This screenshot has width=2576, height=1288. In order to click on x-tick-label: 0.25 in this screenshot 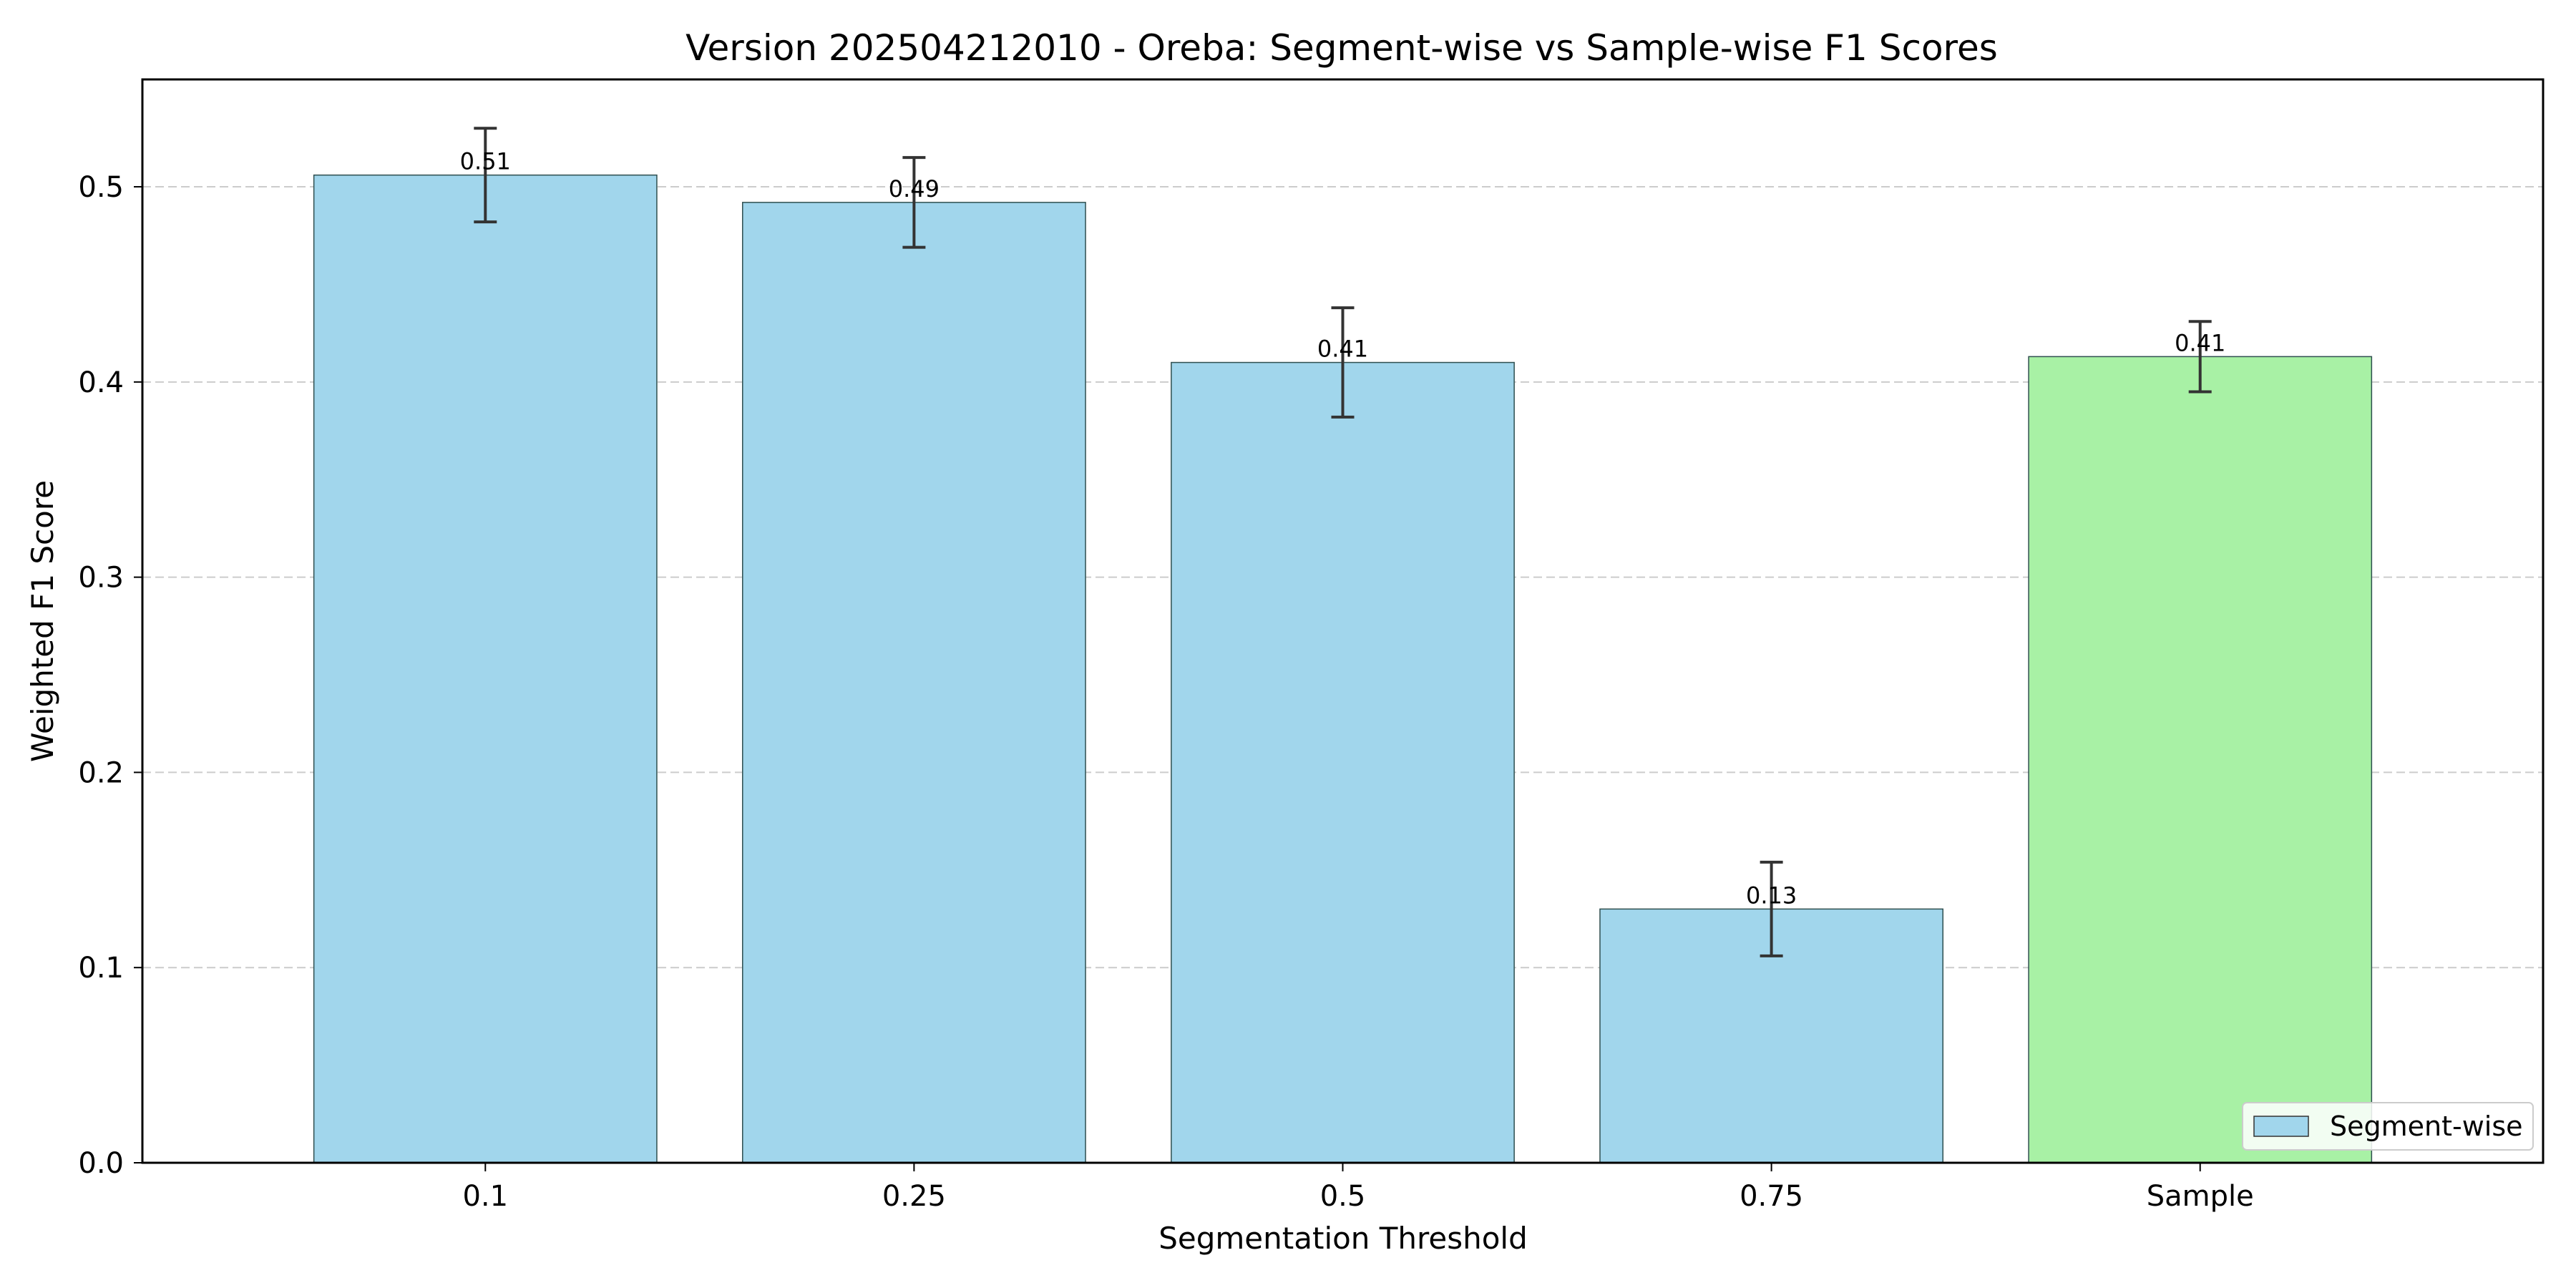, I will do `click(914, 1196)`.